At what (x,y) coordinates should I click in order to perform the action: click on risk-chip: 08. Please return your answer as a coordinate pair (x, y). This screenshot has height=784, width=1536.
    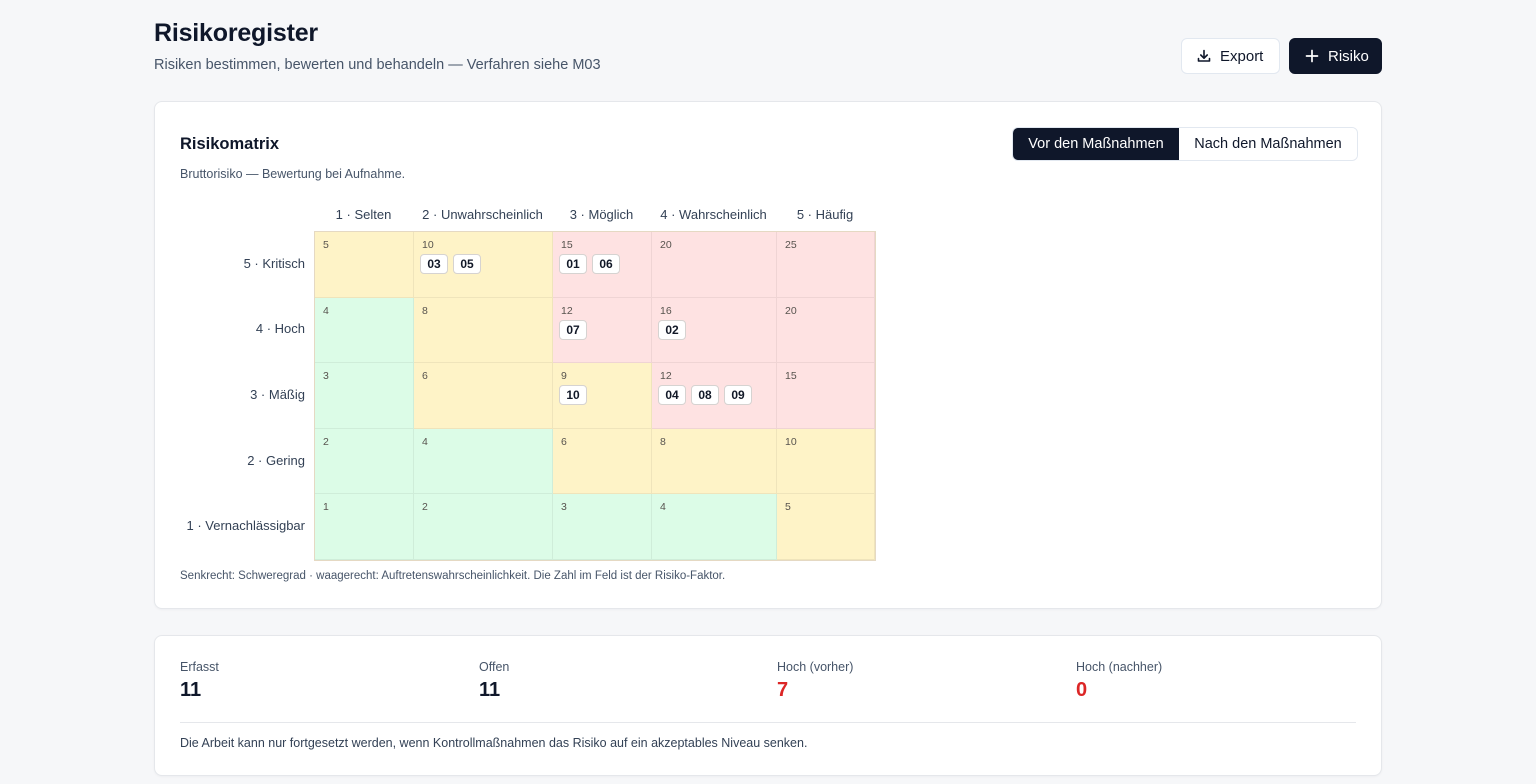
    Looking at the image, I should click on (705, 395).